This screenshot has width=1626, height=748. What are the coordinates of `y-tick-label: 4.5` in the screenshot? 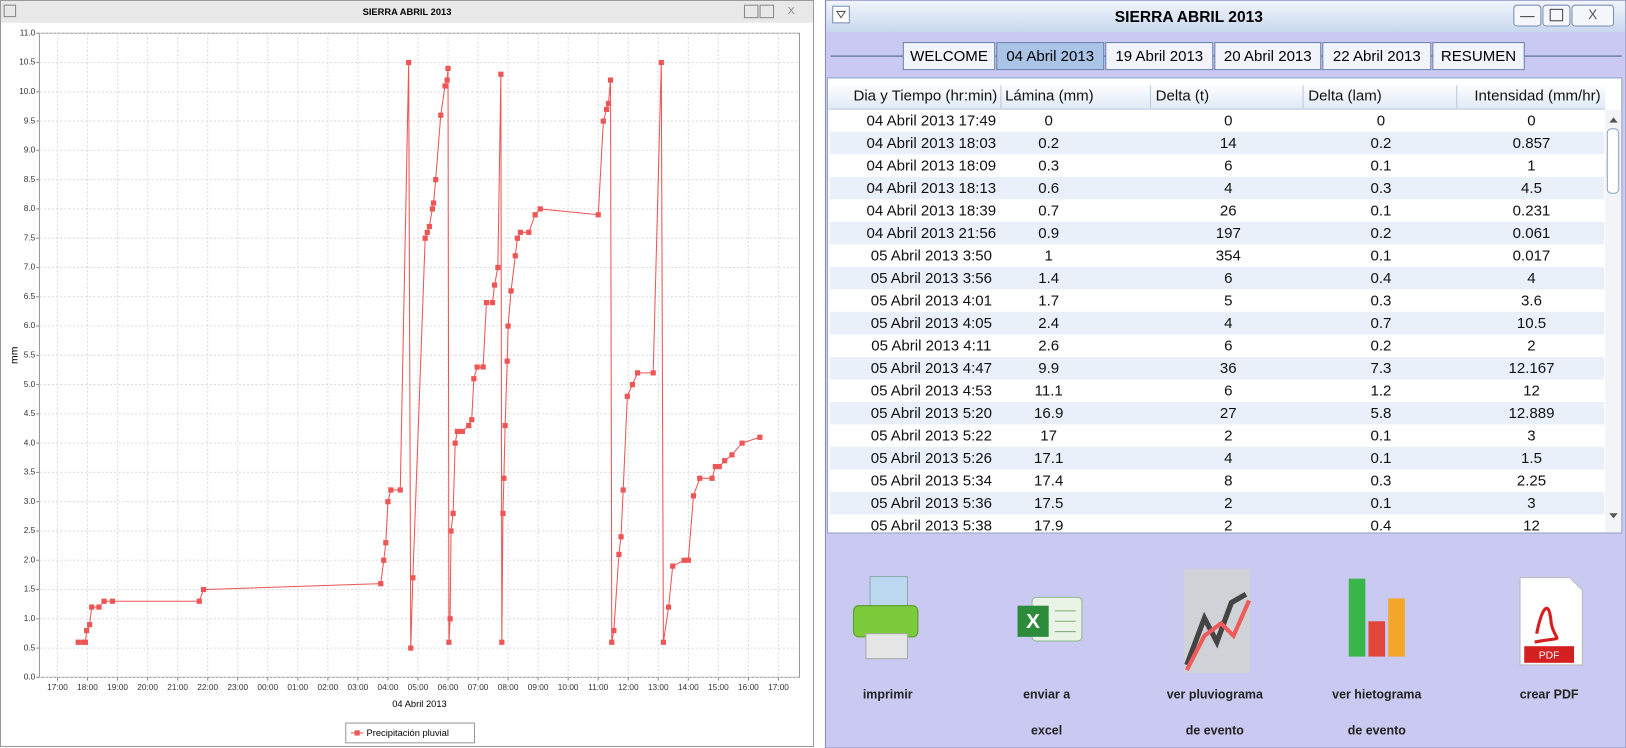 It's located at (30, 413).